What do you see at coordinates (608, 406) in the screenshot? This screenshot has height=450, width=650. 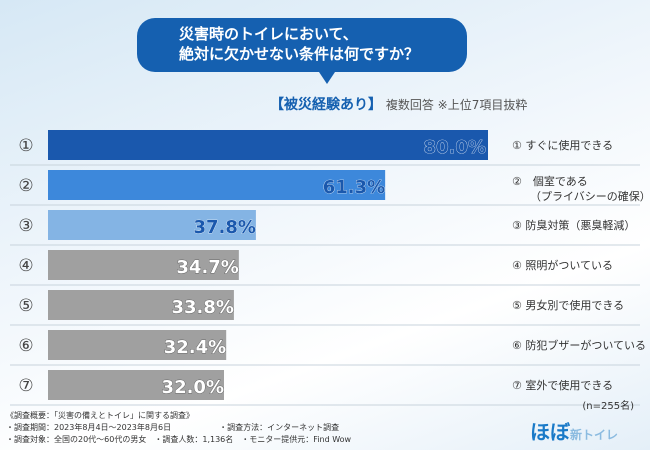 I see `sample-size: (n=255名)` at bounding box center [608, 406].